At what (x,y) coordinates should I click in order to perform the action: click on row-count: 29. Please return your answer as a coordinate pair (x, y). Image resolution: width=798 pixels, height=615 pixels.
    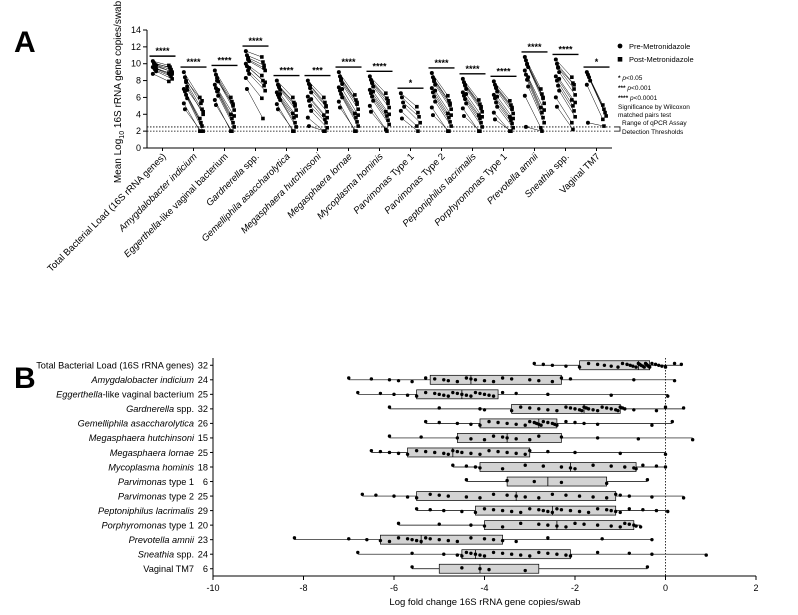
    Looking at the image, I should click on (203, 511).